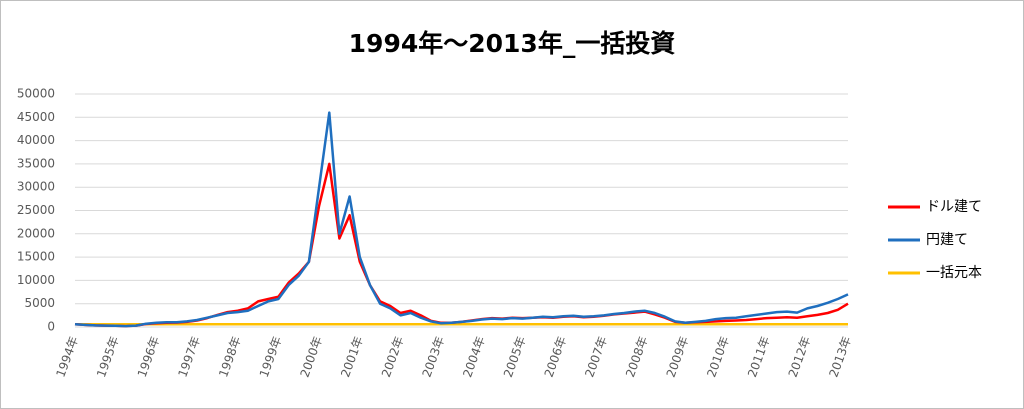  Describe the element at coordinates (36, 280) in the screenshot. I see `y-tick-label: 10000` at that location.